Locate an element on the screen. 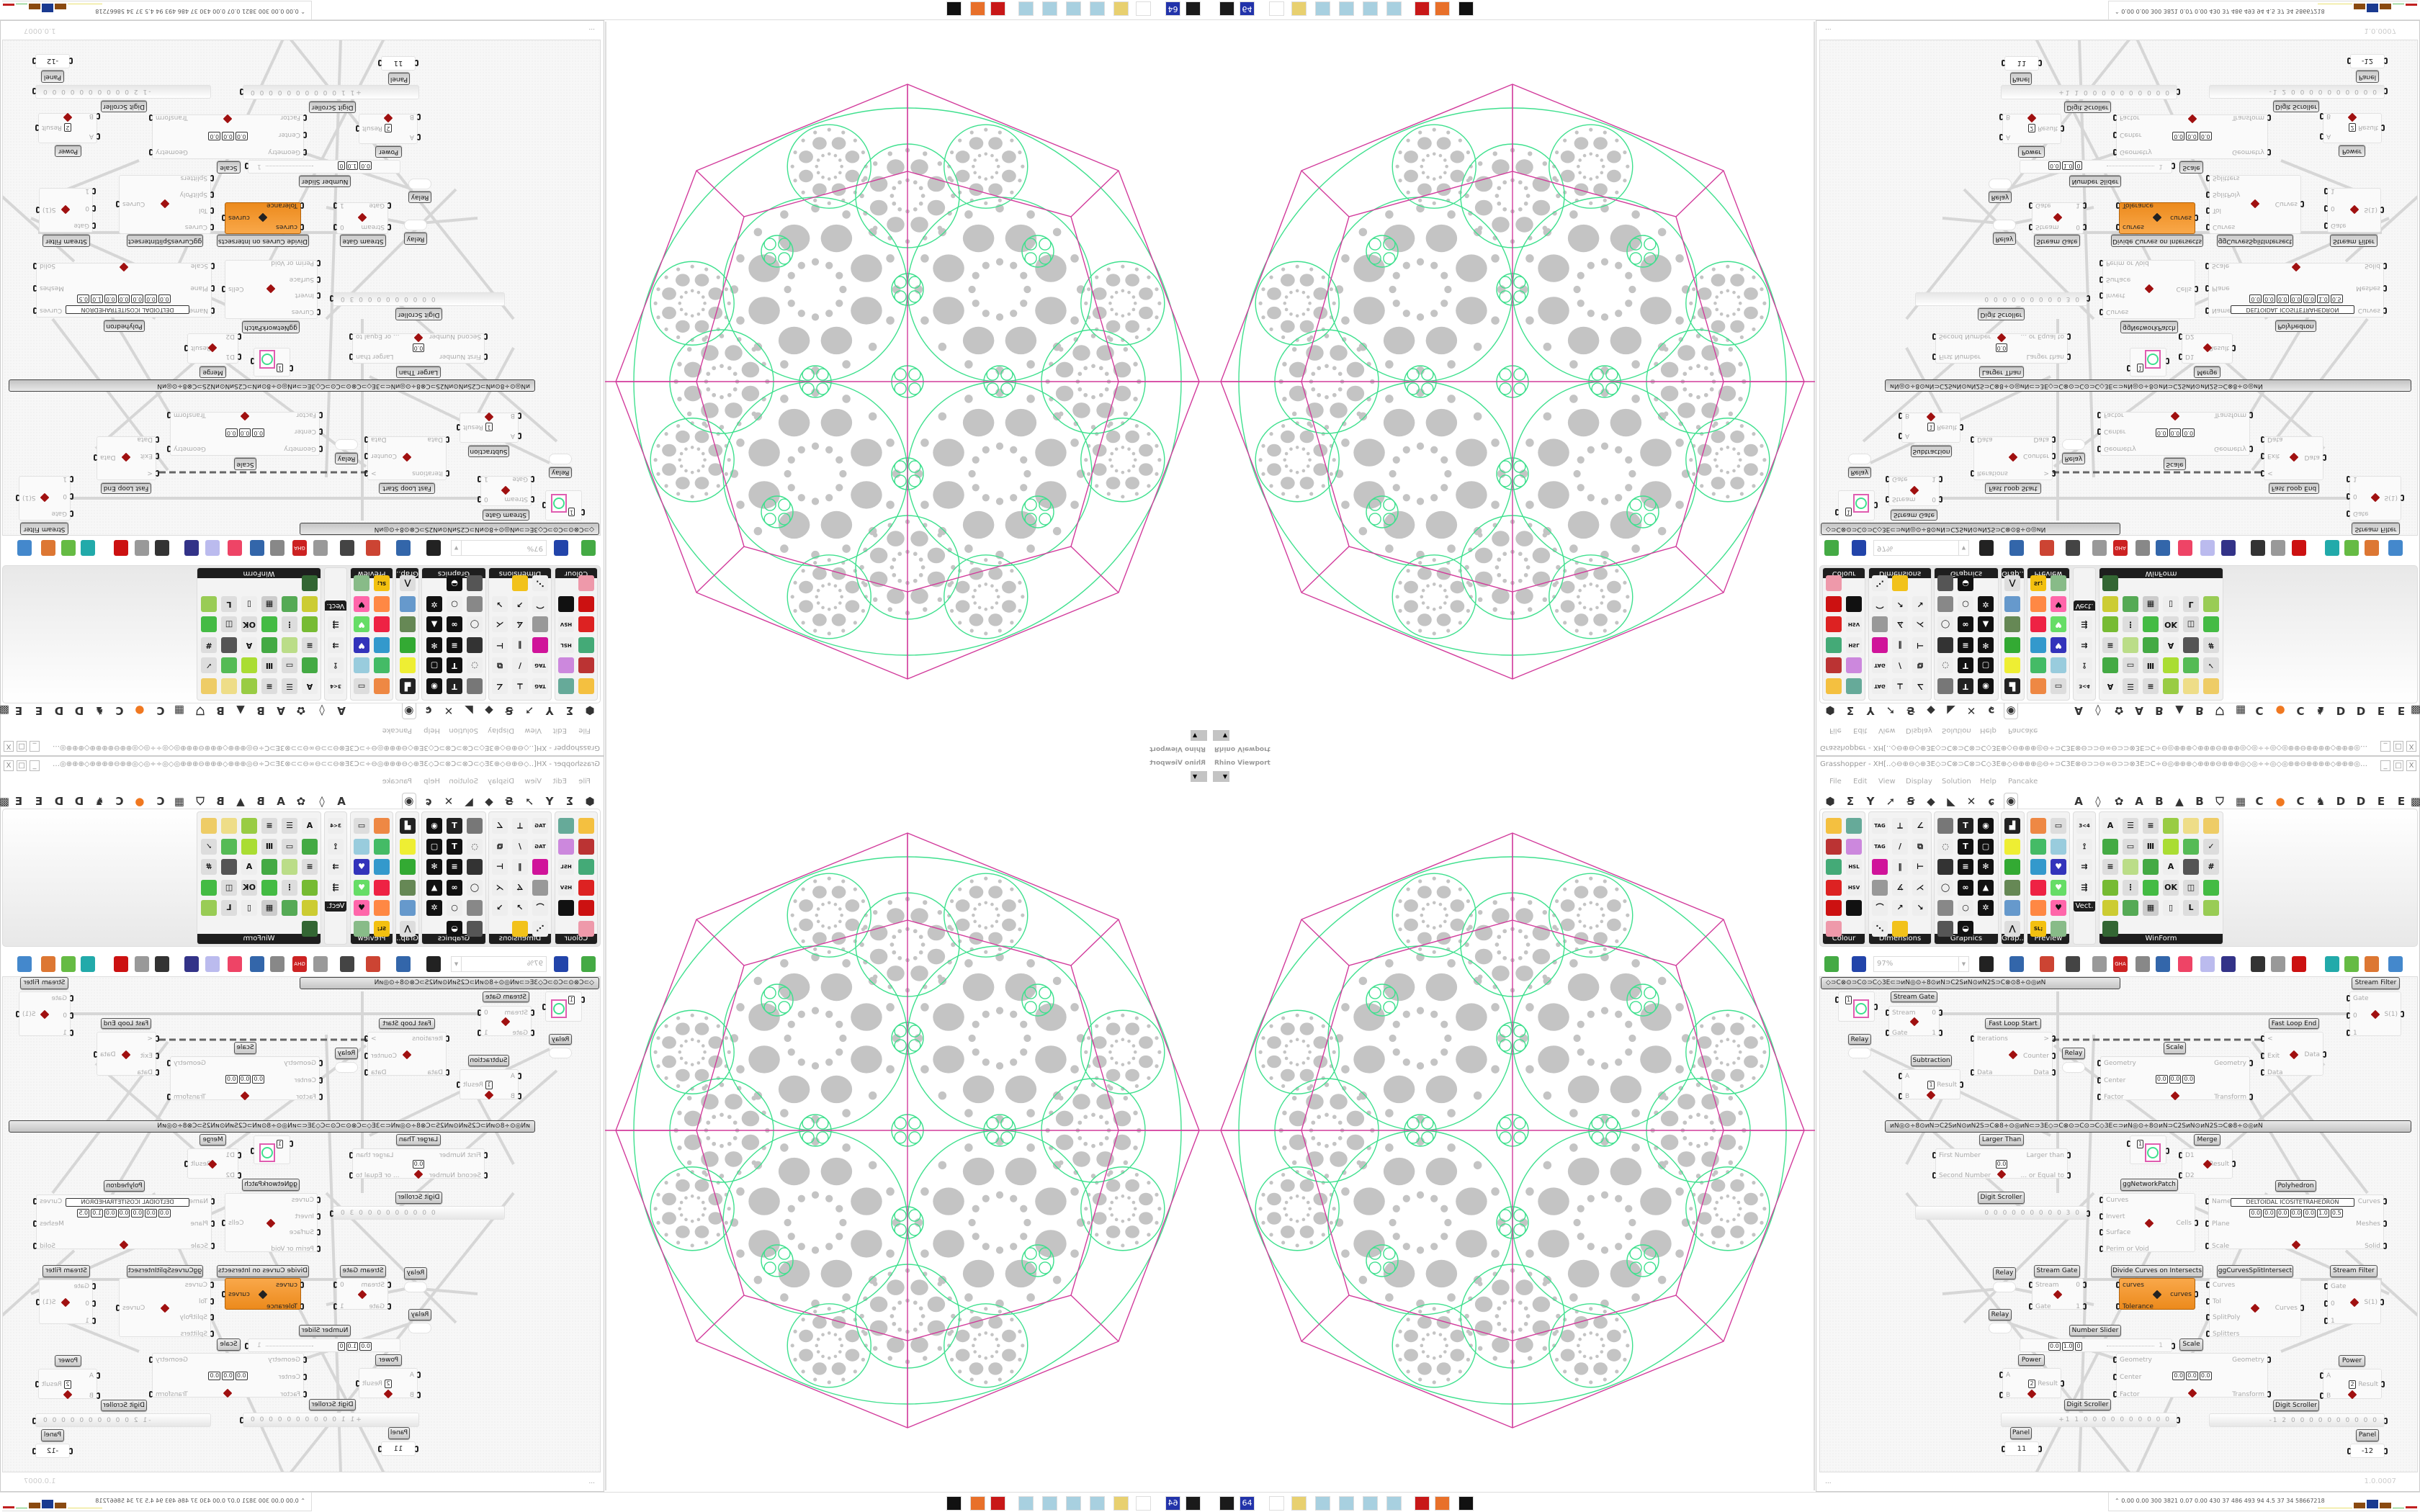 The image size is (2420, 1512). curve-icon: Ꞩ is located at coordinates (1910, 710).